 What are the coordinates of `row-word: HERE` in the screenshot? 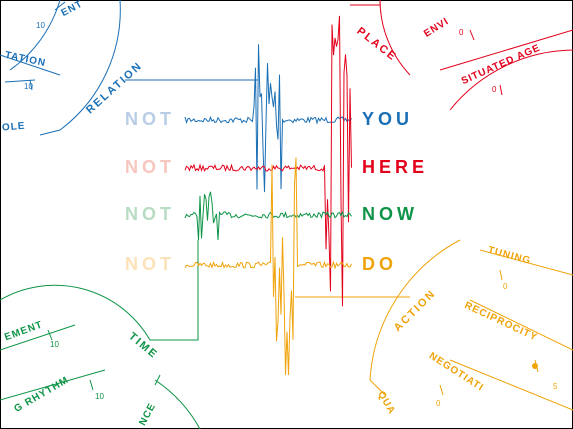 It's located at (395, 167).